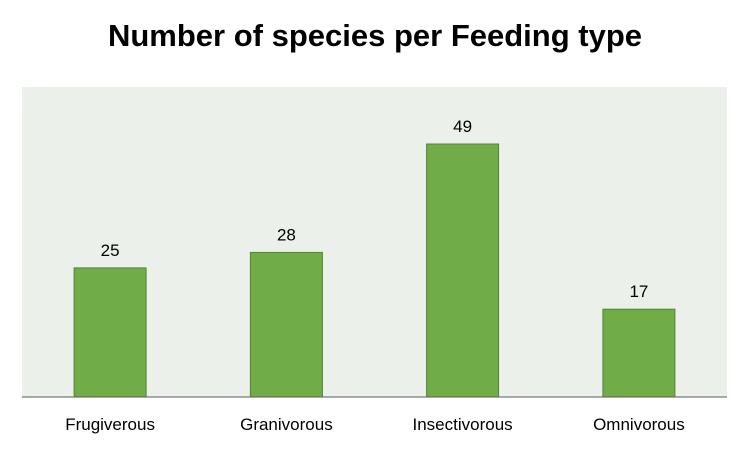  I want to click on tick-label-granivorous: Granivorous, so click(286, 424).